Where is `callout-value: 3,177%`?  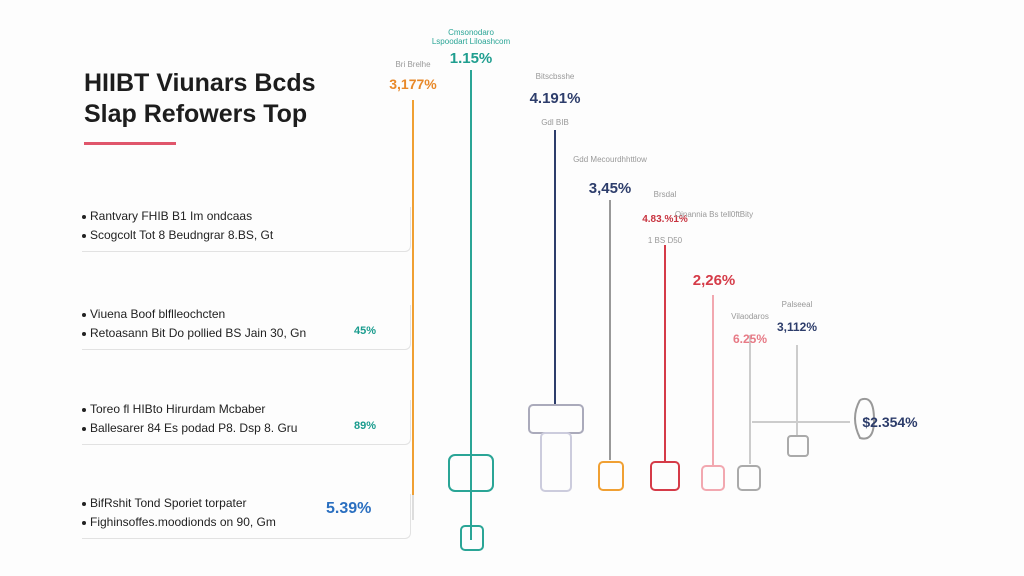 callout-value: 3,177% is located at coordinates (413, 84).